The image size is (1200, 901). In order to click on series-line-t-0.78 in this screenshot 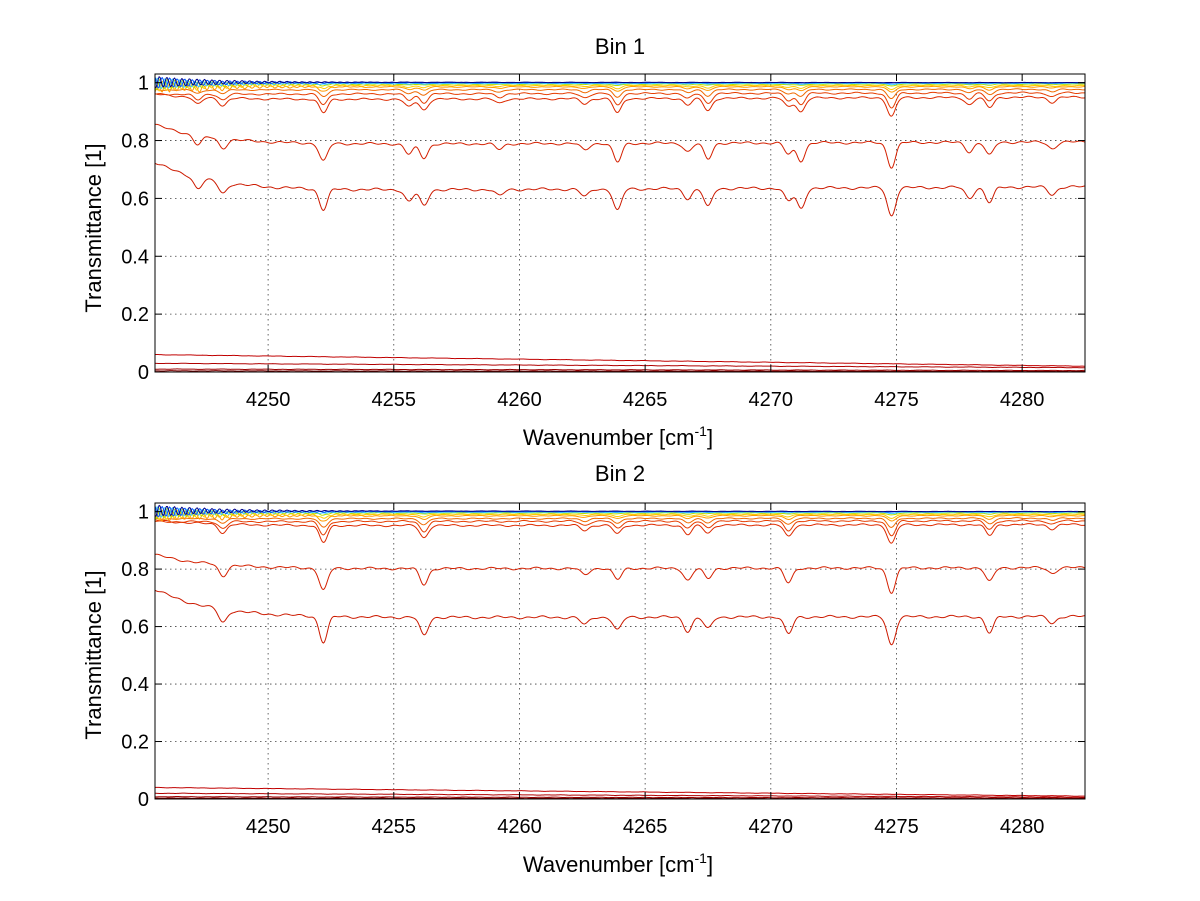, I will do `click(620, 146)`.